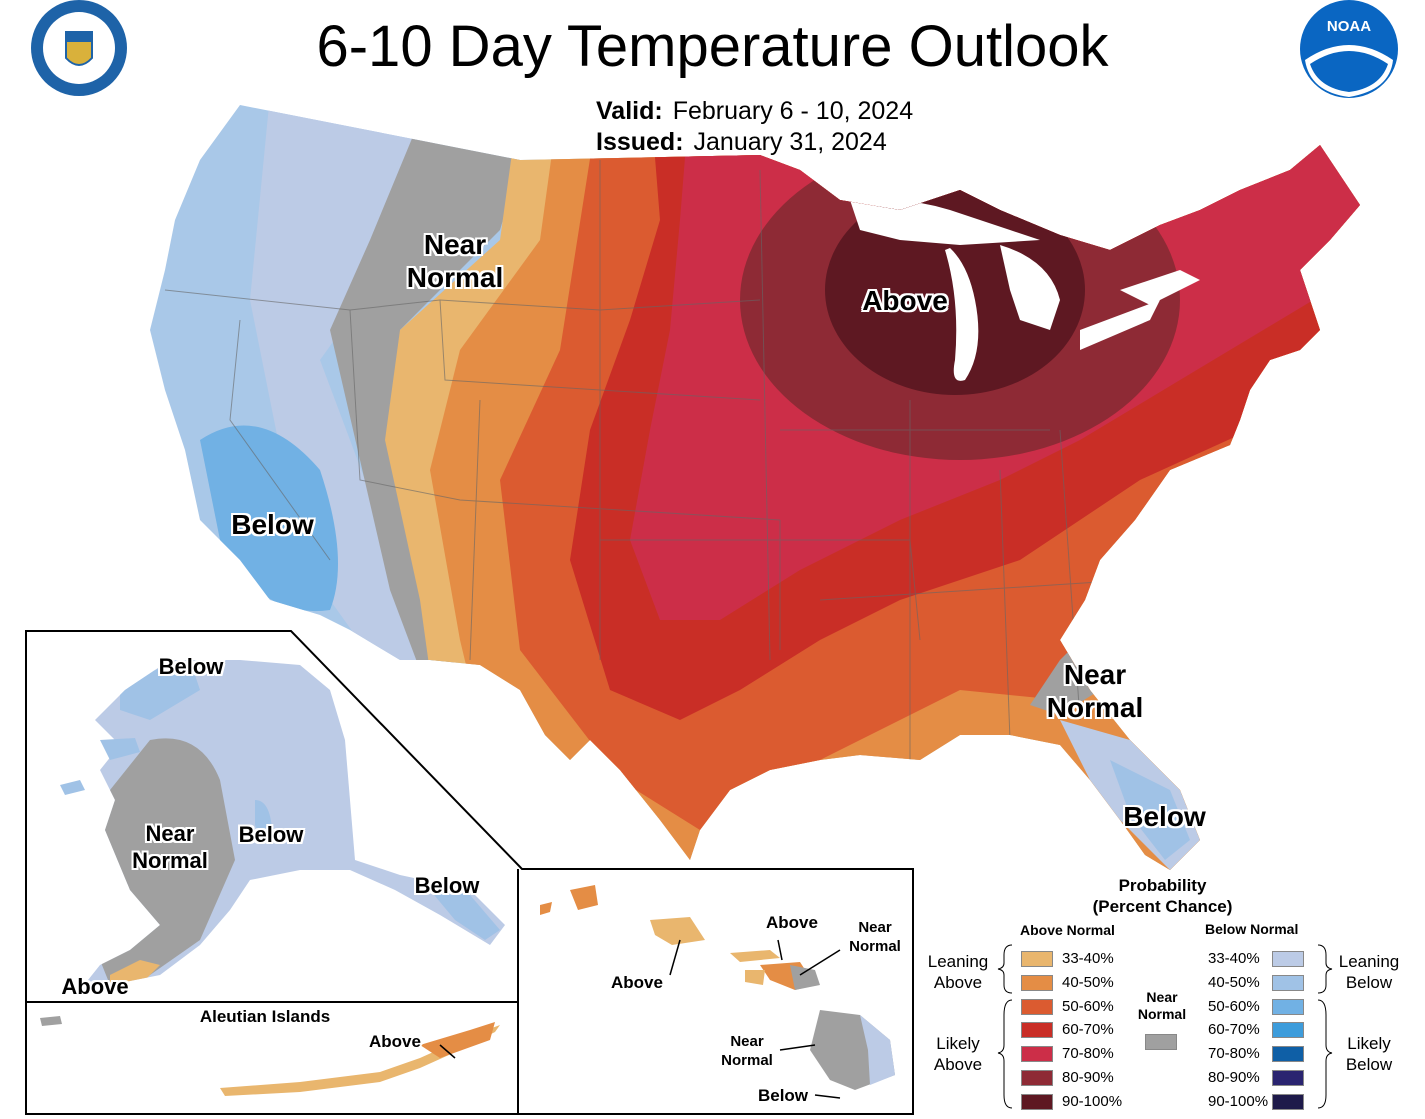 The image size is (1425, 1119). What do you see at coordinates (667, 992) in the screenshot?
I see `hawaii-map` at bounding box center [667, 992].